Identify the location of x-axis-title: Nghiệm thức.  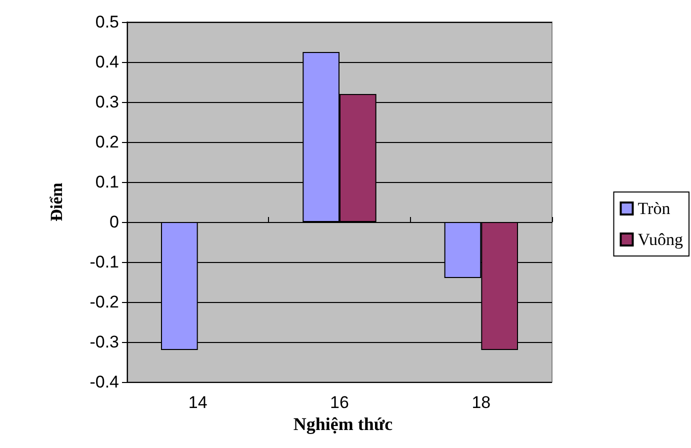
(343, 424).